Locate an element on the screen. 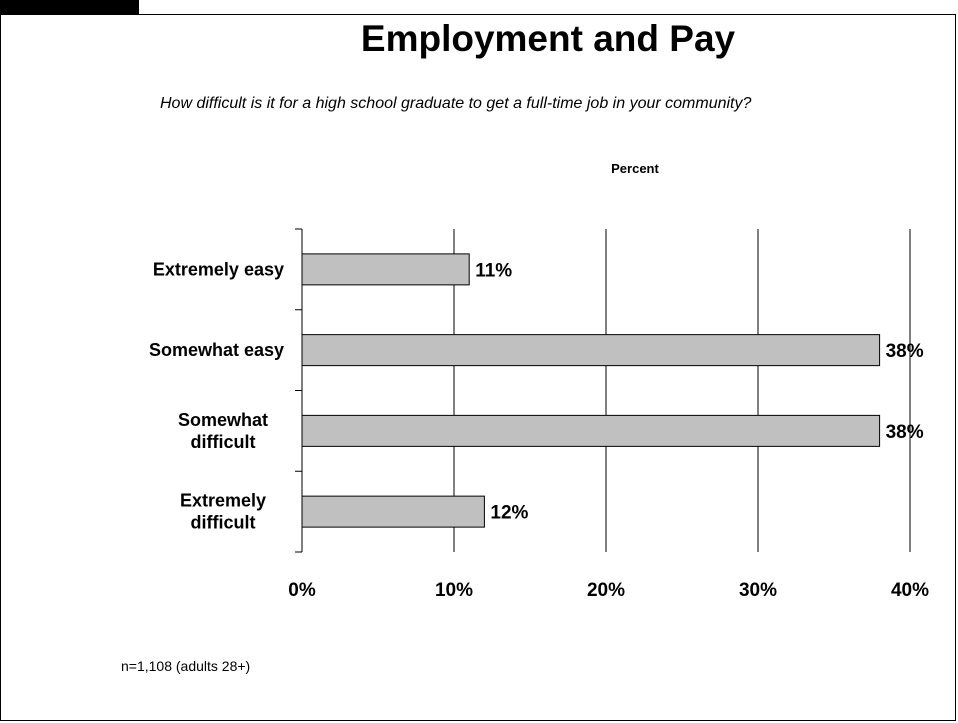 The image size is (958, 723). category-label-2: Somewhat difficult is located at coordinates (223, 431).